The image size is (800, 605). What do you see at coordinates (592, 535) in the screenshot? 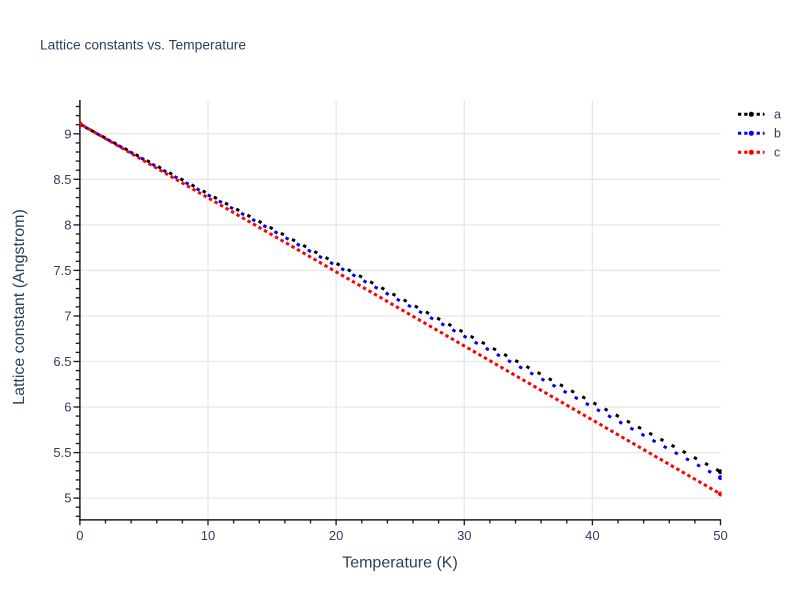
I see `svg-text: 40` at bounding box center [592, 535].